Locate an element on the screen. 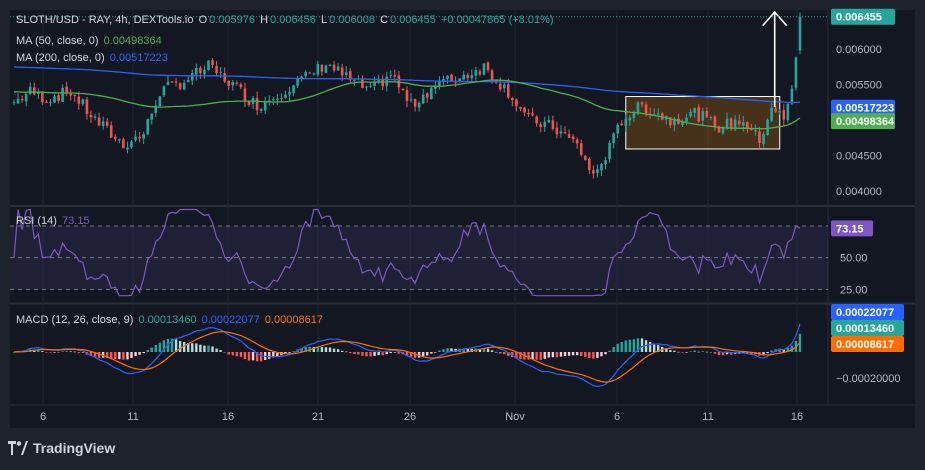 Image resolution: width=925 pixels, height=470 pixels. macd-signal-line is located at coordinates (407, 357).